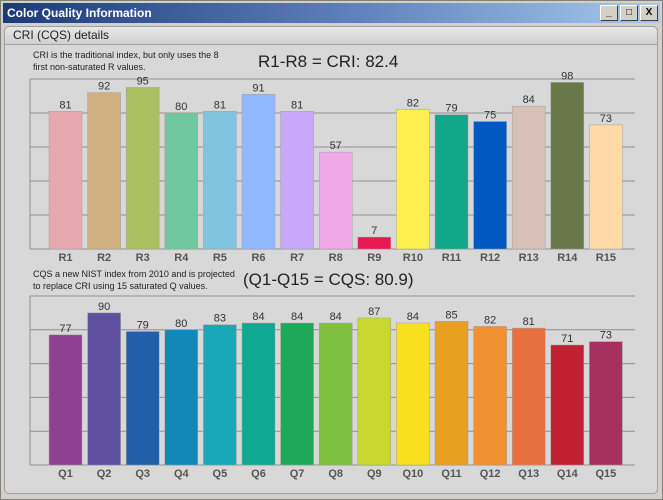 The image size is (663, 500). What do you see at coordinates (336, 317) in the screenshot?
I see `data-label-Q8: 84` at bounding box center [336, 317].